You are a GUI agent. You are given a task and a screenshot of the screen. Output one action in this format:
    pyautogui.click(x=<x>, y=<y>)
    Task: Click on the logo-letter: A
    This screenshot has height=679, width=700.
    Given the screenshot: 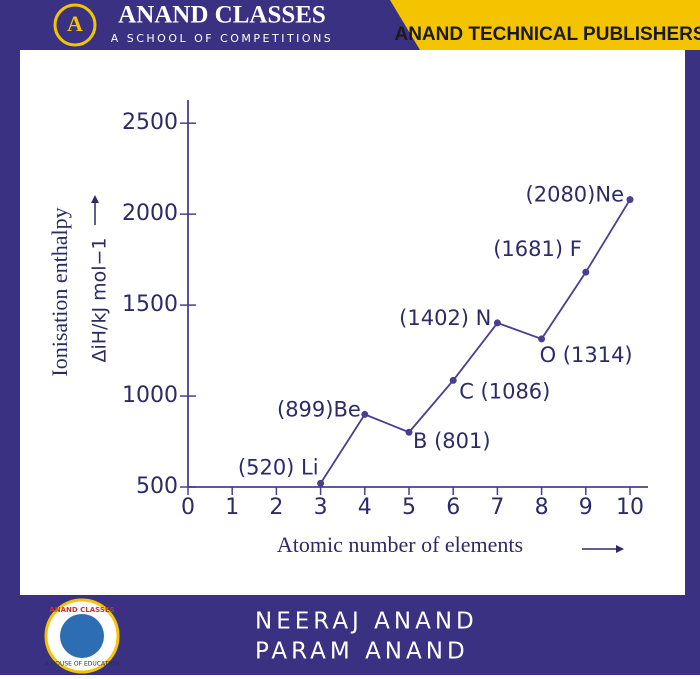 What is the action you would take?
    pyautogui.click(x=75, y=23)
    